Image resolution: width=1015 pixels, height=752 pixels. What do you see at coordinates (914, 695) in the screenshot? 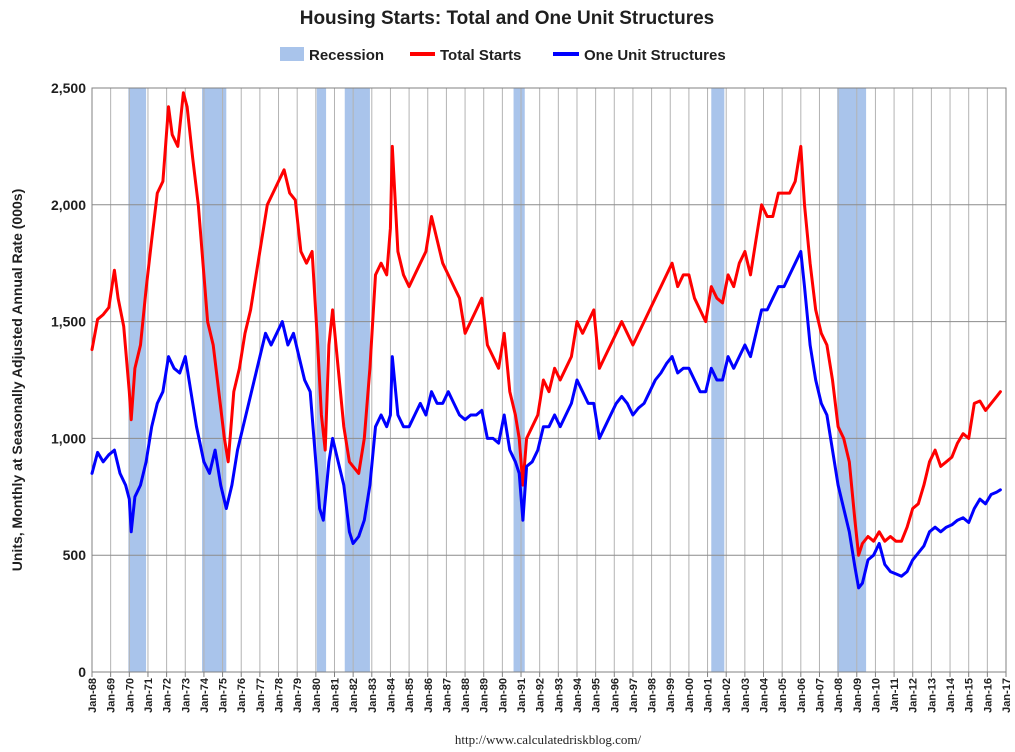
I see `x-tick-label-44: Jan-12` at bounding box center [914, 695].